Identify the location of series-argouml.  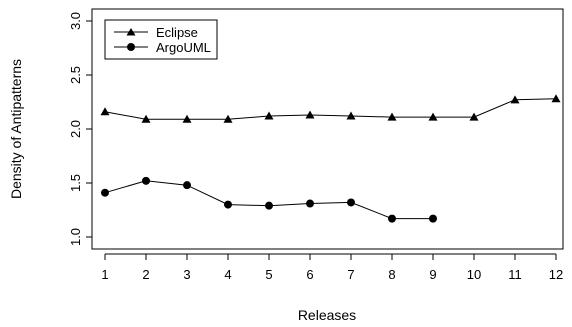
(269, 199).